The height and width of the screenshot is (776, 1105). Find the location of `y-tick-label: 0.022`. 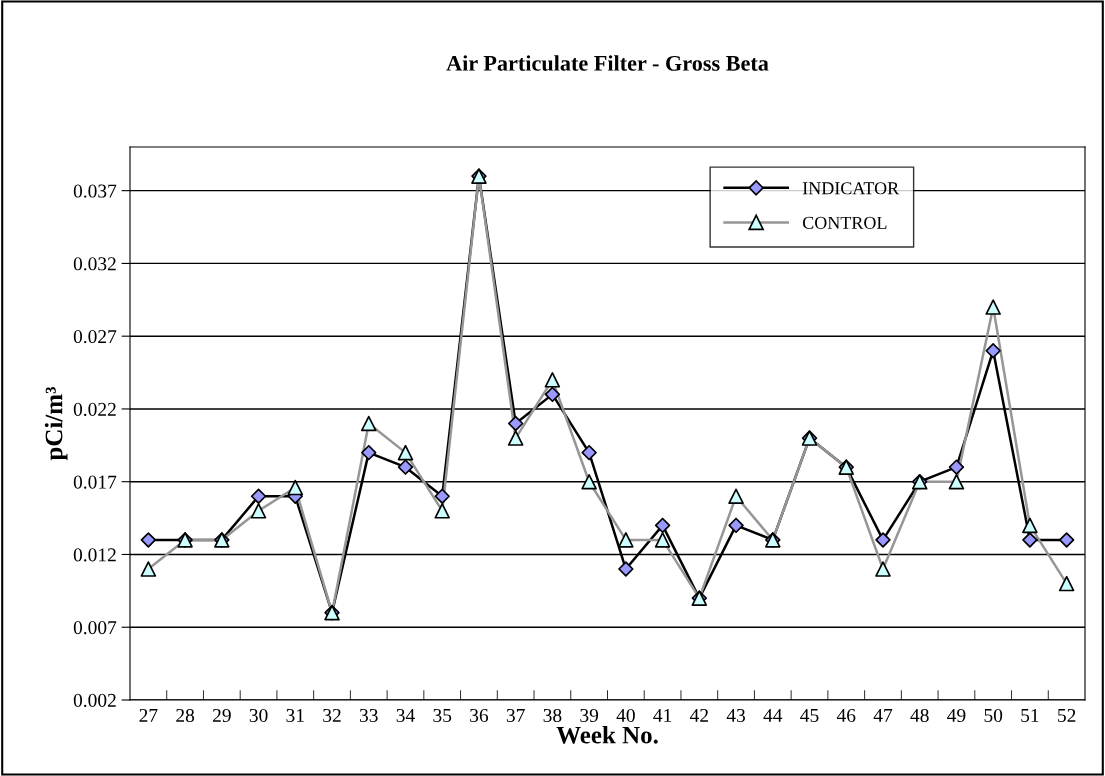

y-tick-label: 0.022 is located at coordinates (94, 409).